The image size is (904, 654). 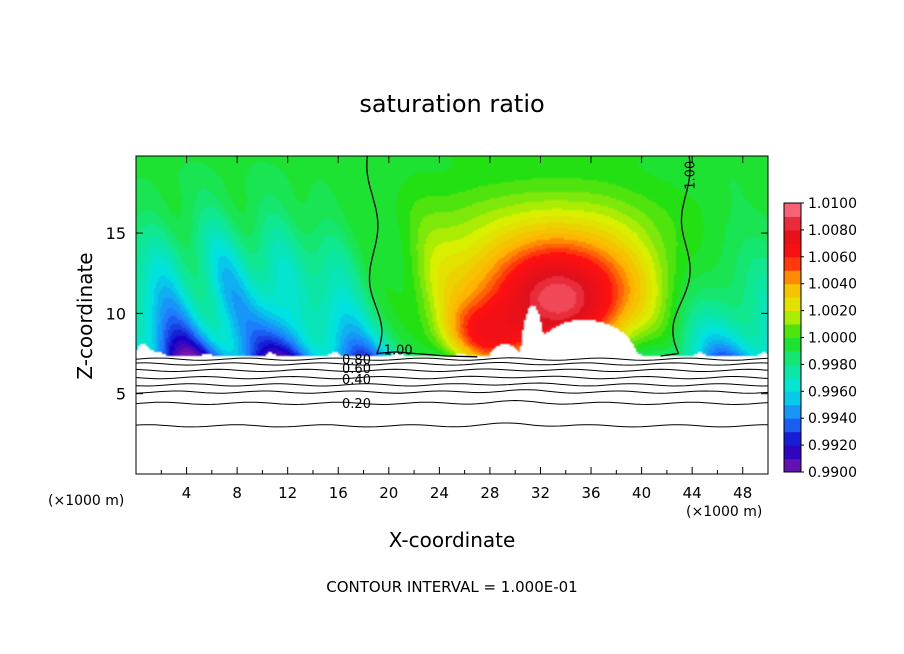 I want to click on colorbar-label: 1.0100, so click(x=832, y=204).